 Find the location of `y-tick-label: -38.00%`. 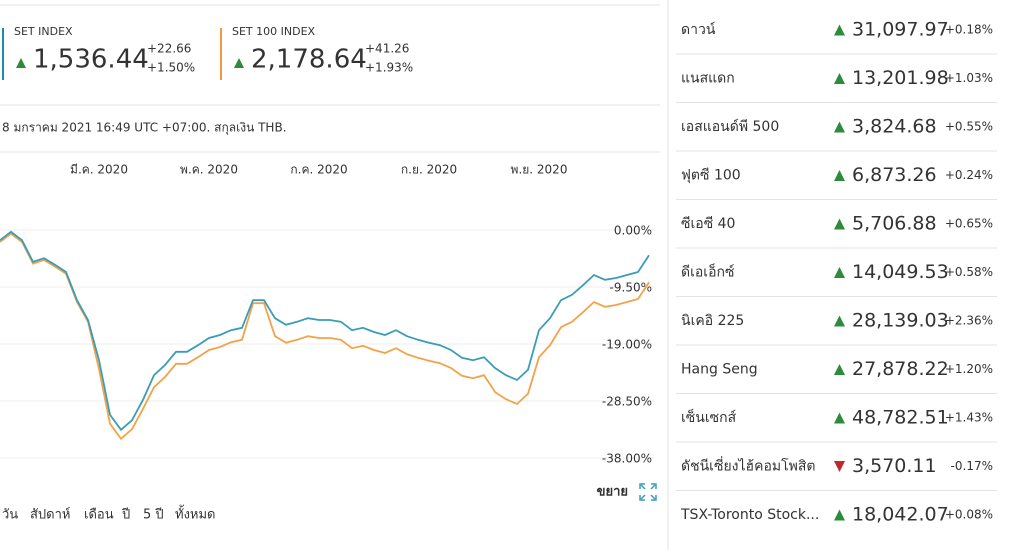

y-tick-label: -38.00% is located at coordinates (627, 459).